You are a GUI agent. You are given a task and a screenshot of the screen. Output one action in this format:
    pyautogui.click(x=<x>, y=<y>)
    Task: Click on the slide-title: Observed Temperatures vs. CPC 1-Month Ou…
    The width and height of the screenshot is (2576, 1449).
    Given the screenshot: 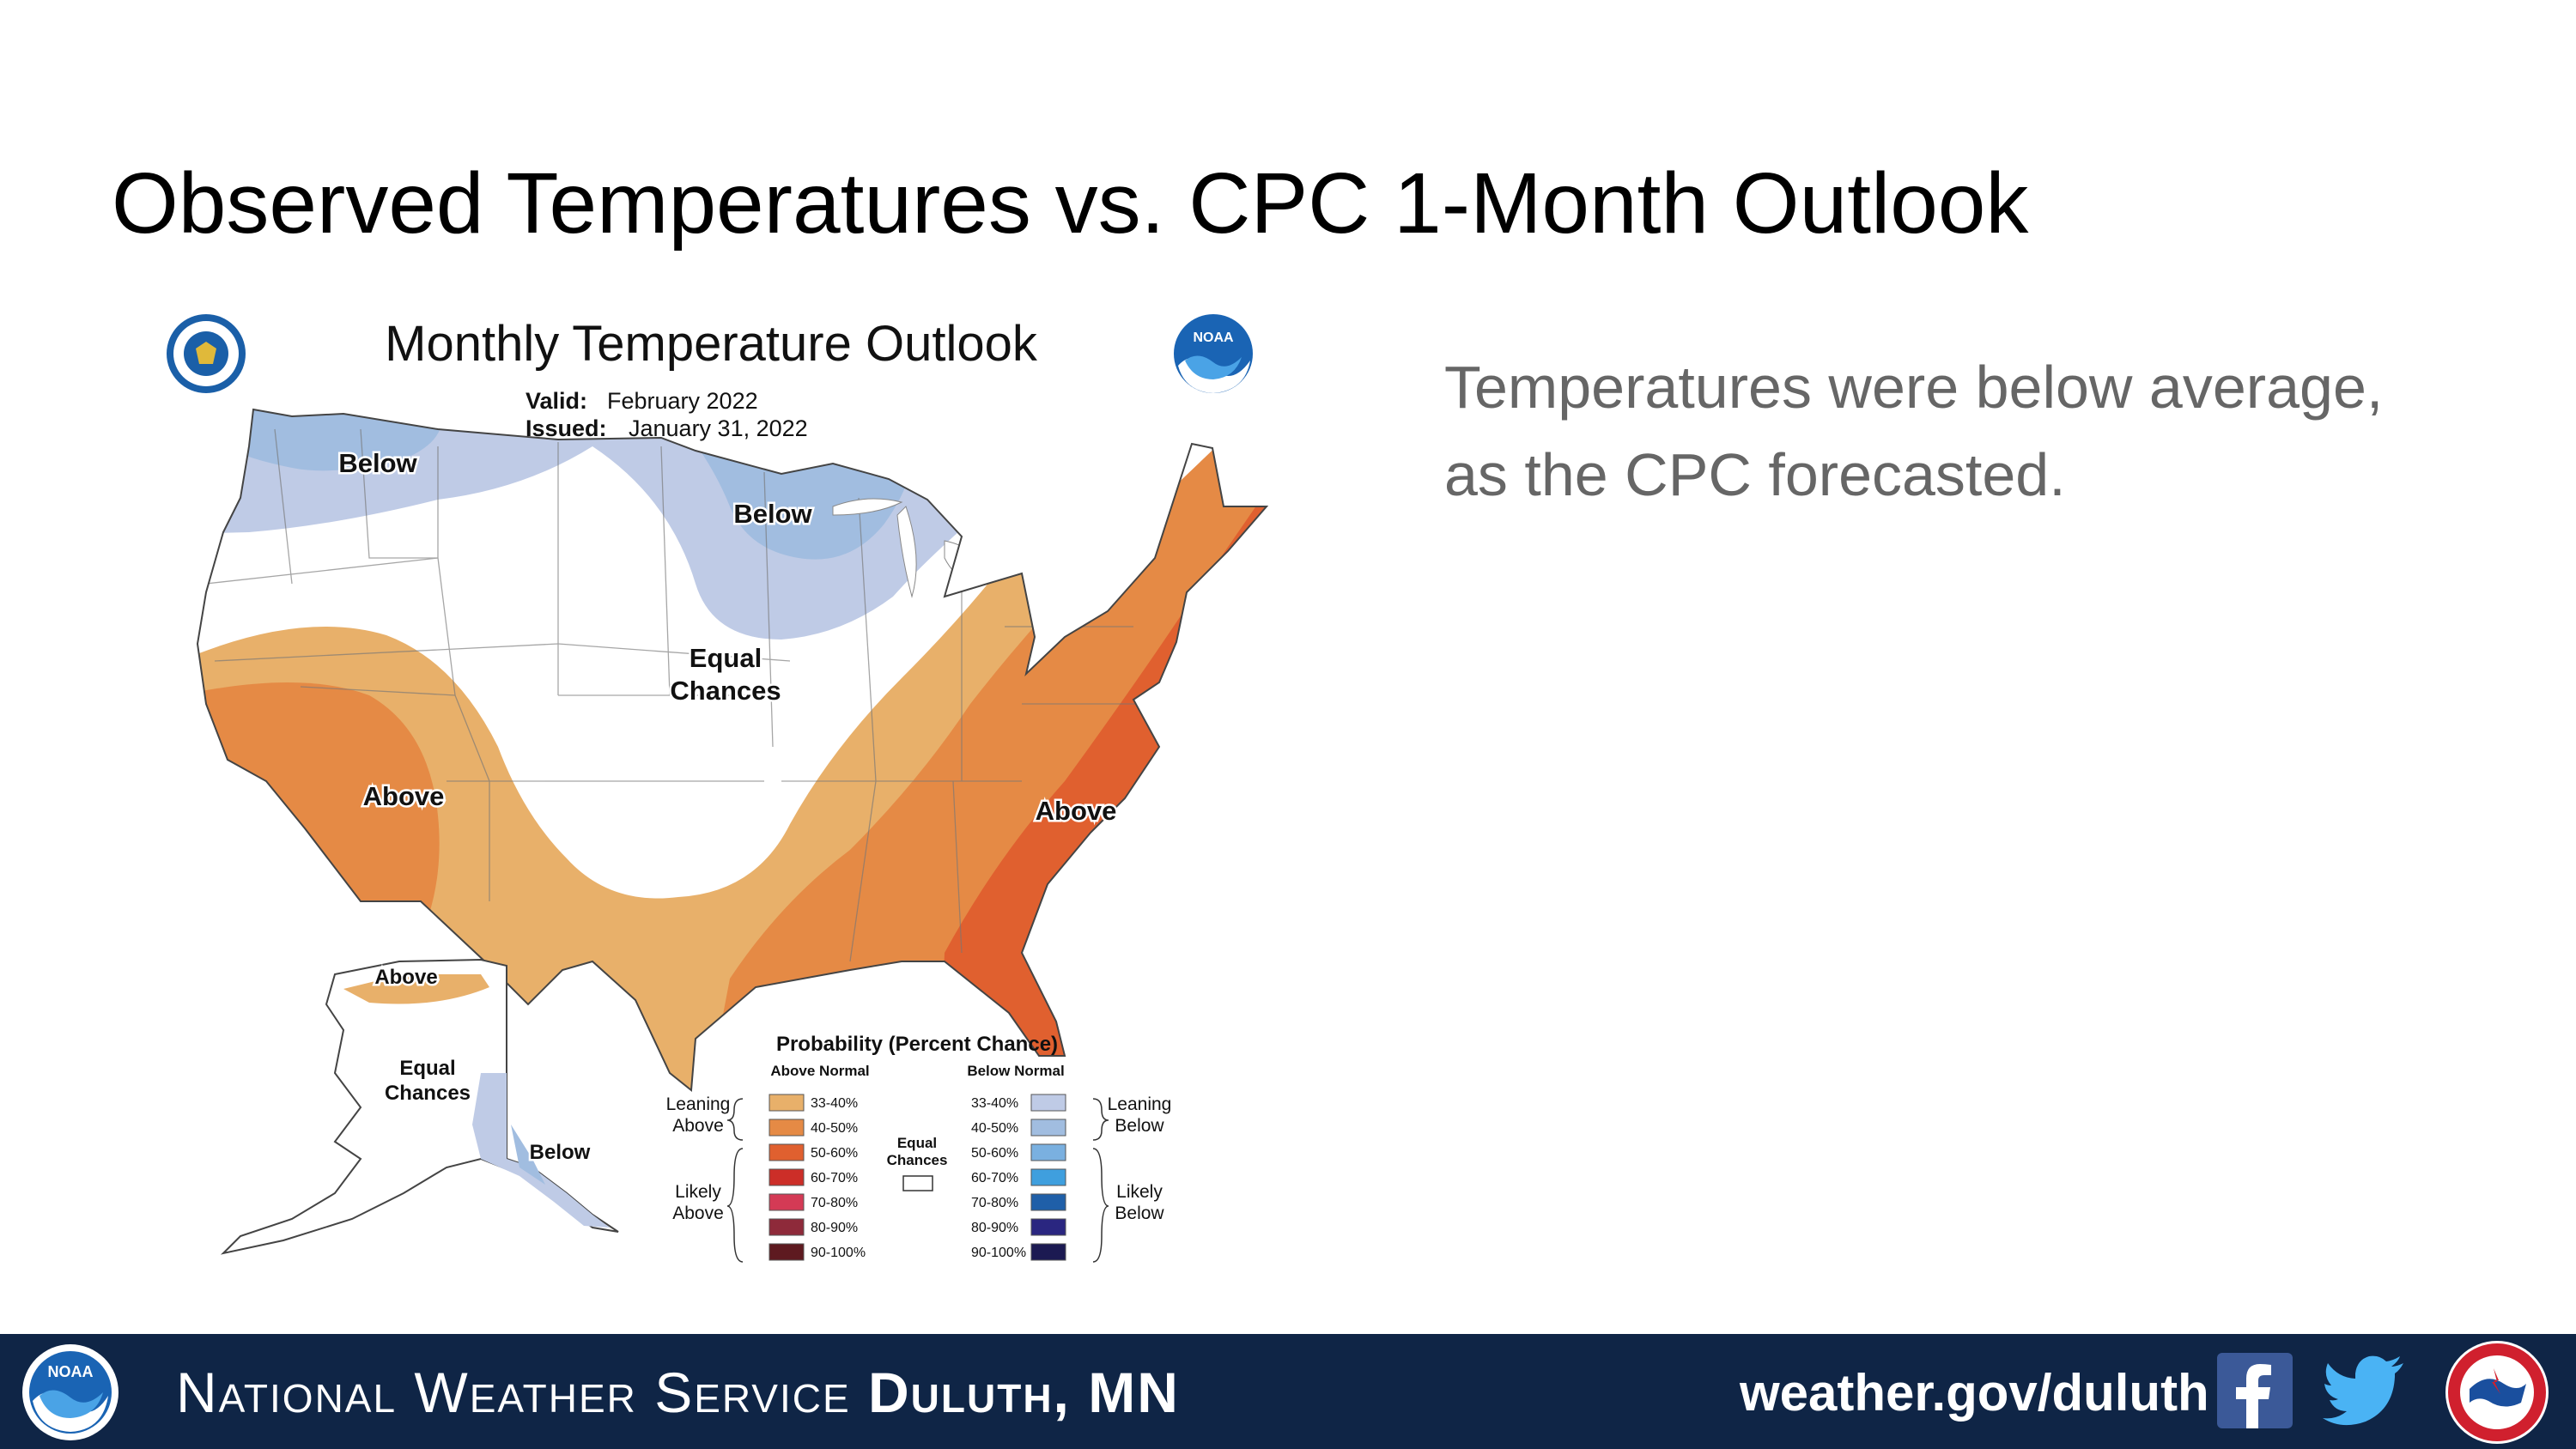 What is the action you would take?
    pyautogui.click(x=1071, y=203)
    